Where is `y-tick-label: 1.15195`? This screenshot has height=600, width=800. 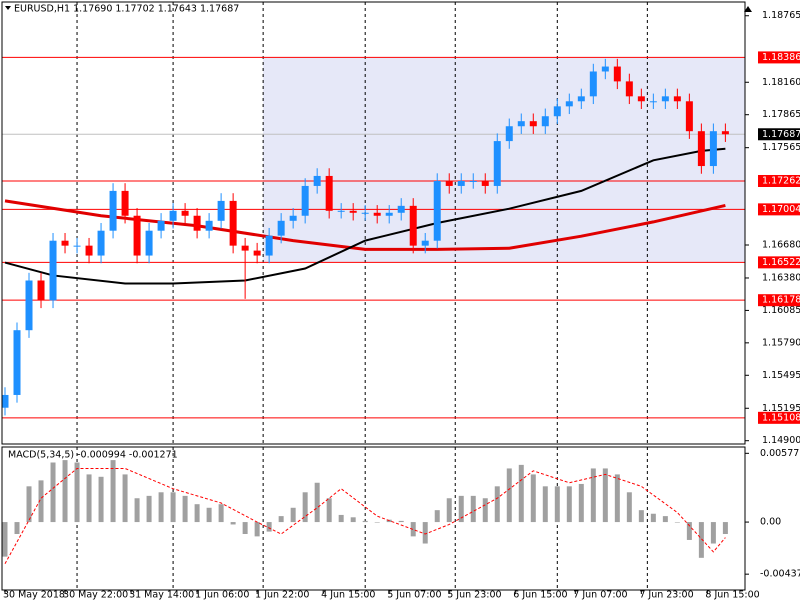
y-tick-label: 1.15195 is located at coordinates (781, 408).